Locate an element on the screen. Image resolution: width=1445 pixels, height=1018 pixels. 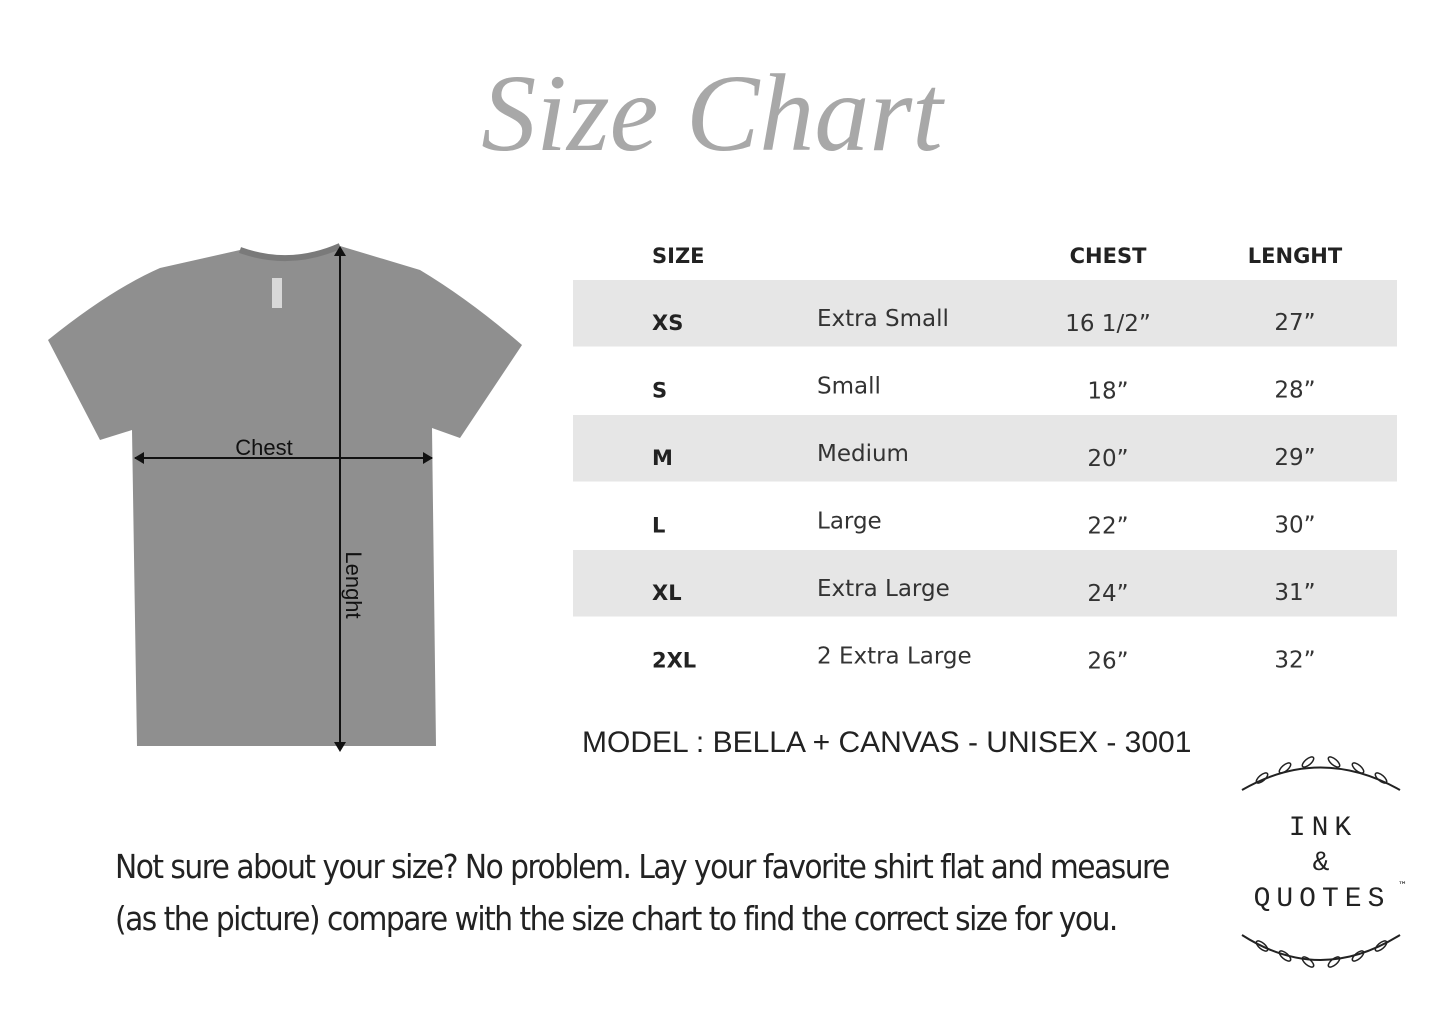
chest-value: 18” is located at coordinates (1107, 392).